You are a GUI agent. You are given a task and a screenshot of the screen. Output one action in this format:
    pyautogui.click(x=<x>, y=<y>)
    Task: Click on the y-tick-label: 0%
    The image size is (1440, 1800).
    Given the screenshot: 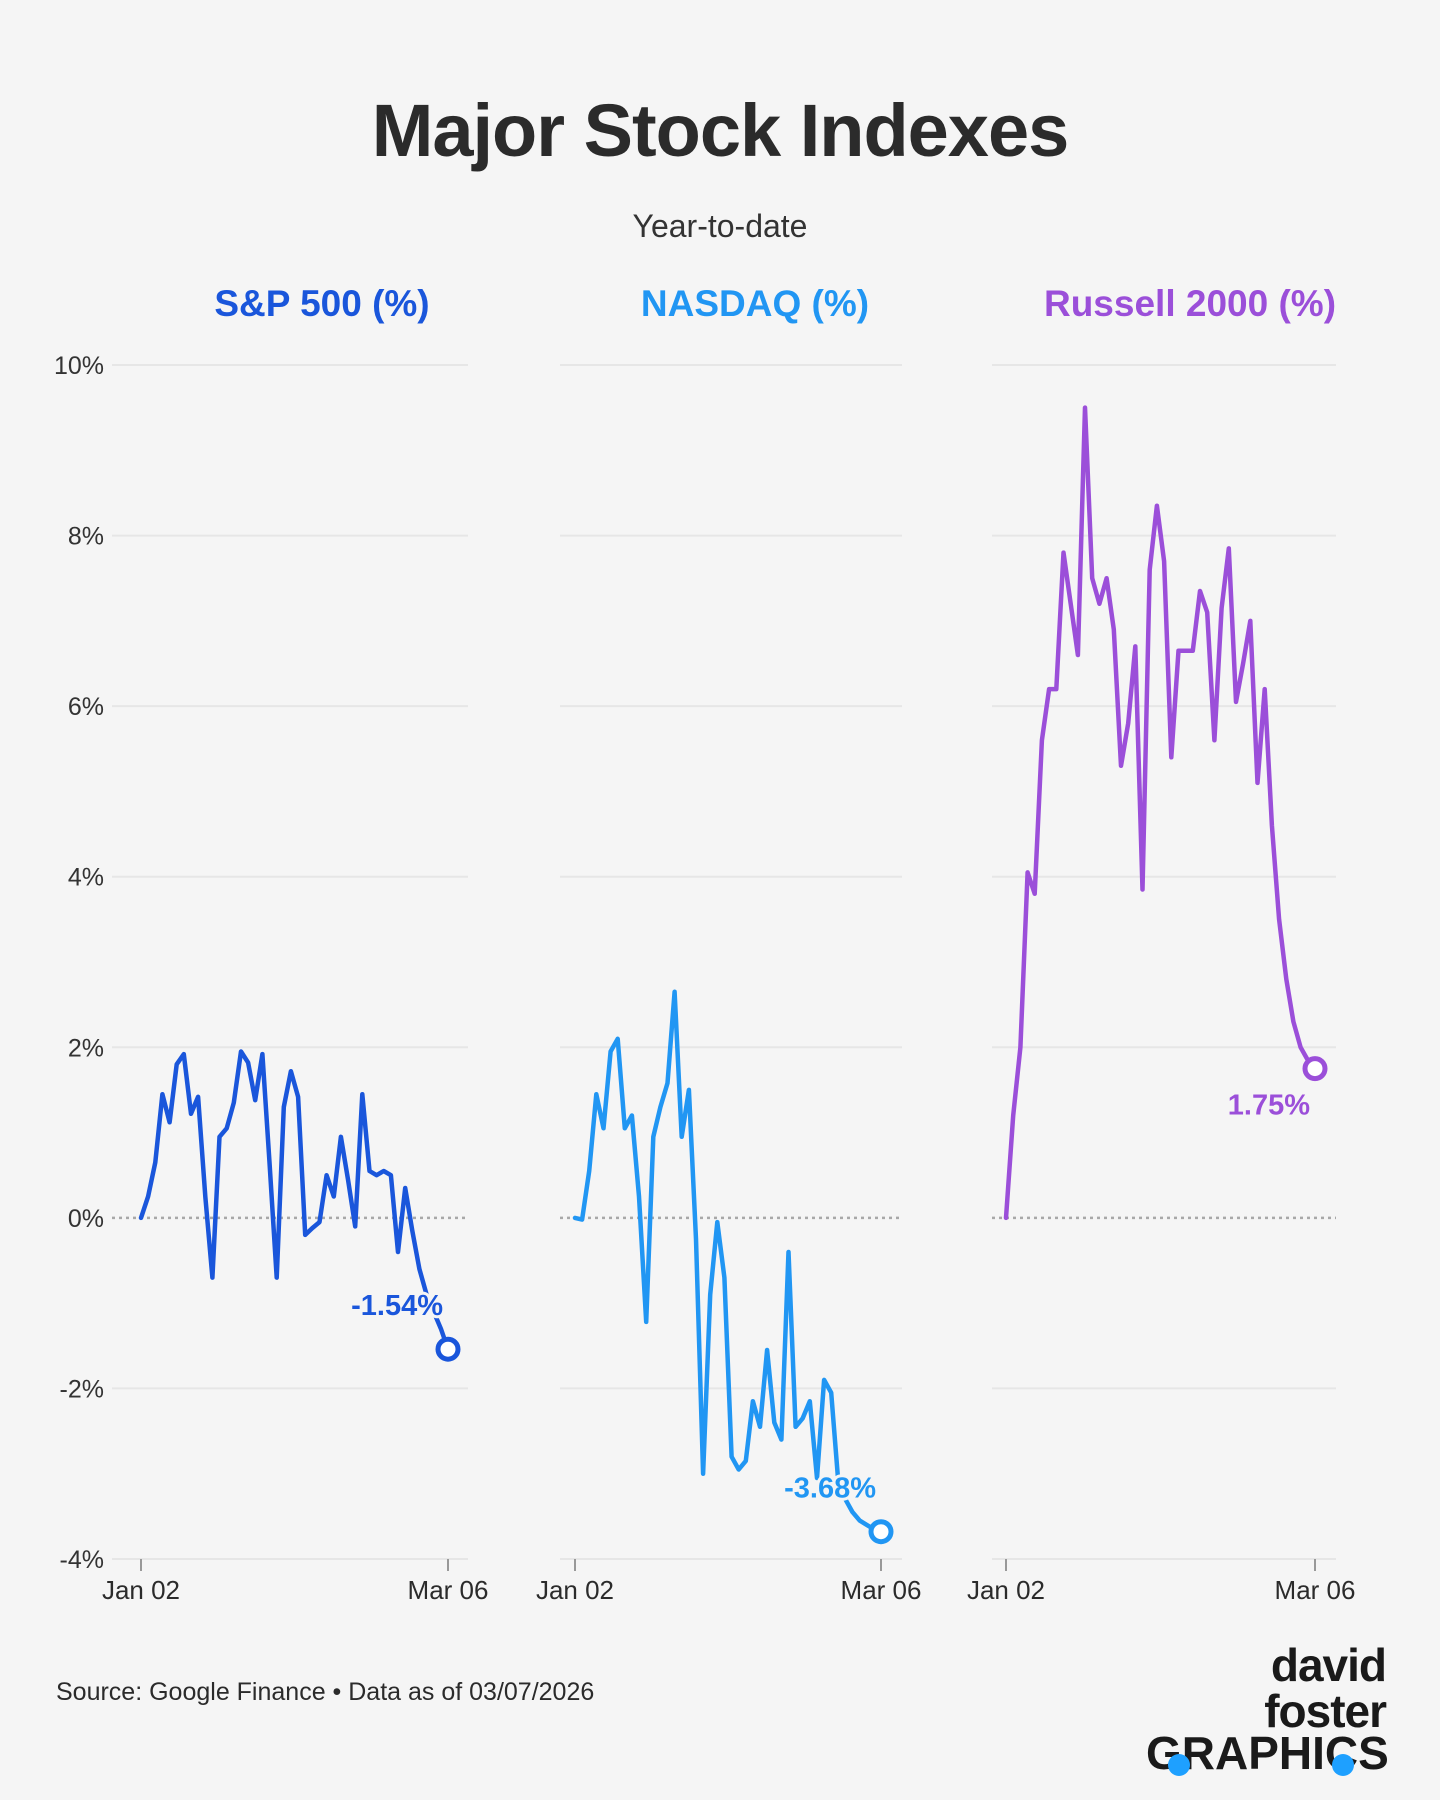 What is the action you would take?
    pyautogui.click(x=86, y=1219)
    